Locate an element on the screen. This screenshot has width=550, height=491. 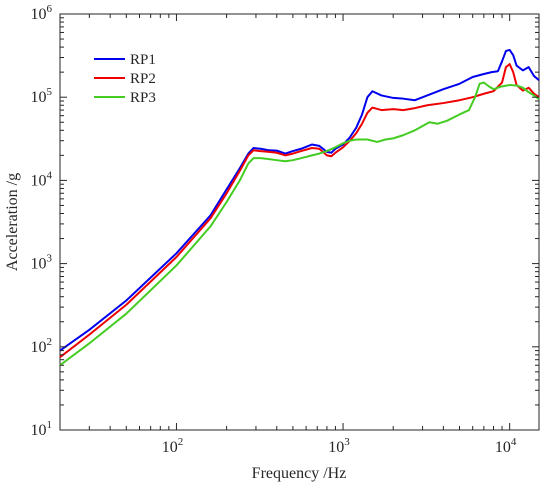
y-tick-label: 10² is located at coordinates (42, 346).